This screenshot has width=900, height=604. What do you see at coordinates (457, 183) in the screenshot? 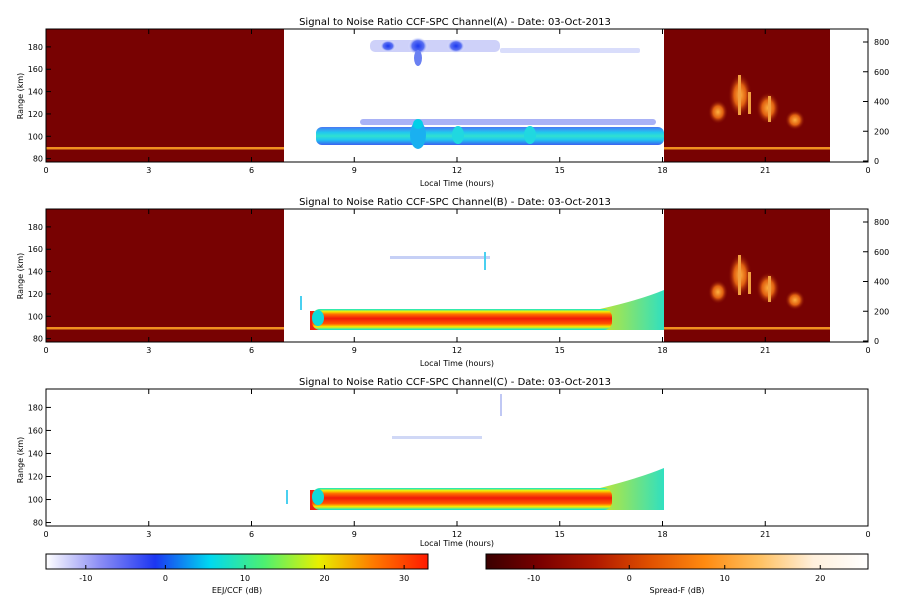
I see `panel-a-xlabel: Local Time (hours)` at bounding box center [457, 183].